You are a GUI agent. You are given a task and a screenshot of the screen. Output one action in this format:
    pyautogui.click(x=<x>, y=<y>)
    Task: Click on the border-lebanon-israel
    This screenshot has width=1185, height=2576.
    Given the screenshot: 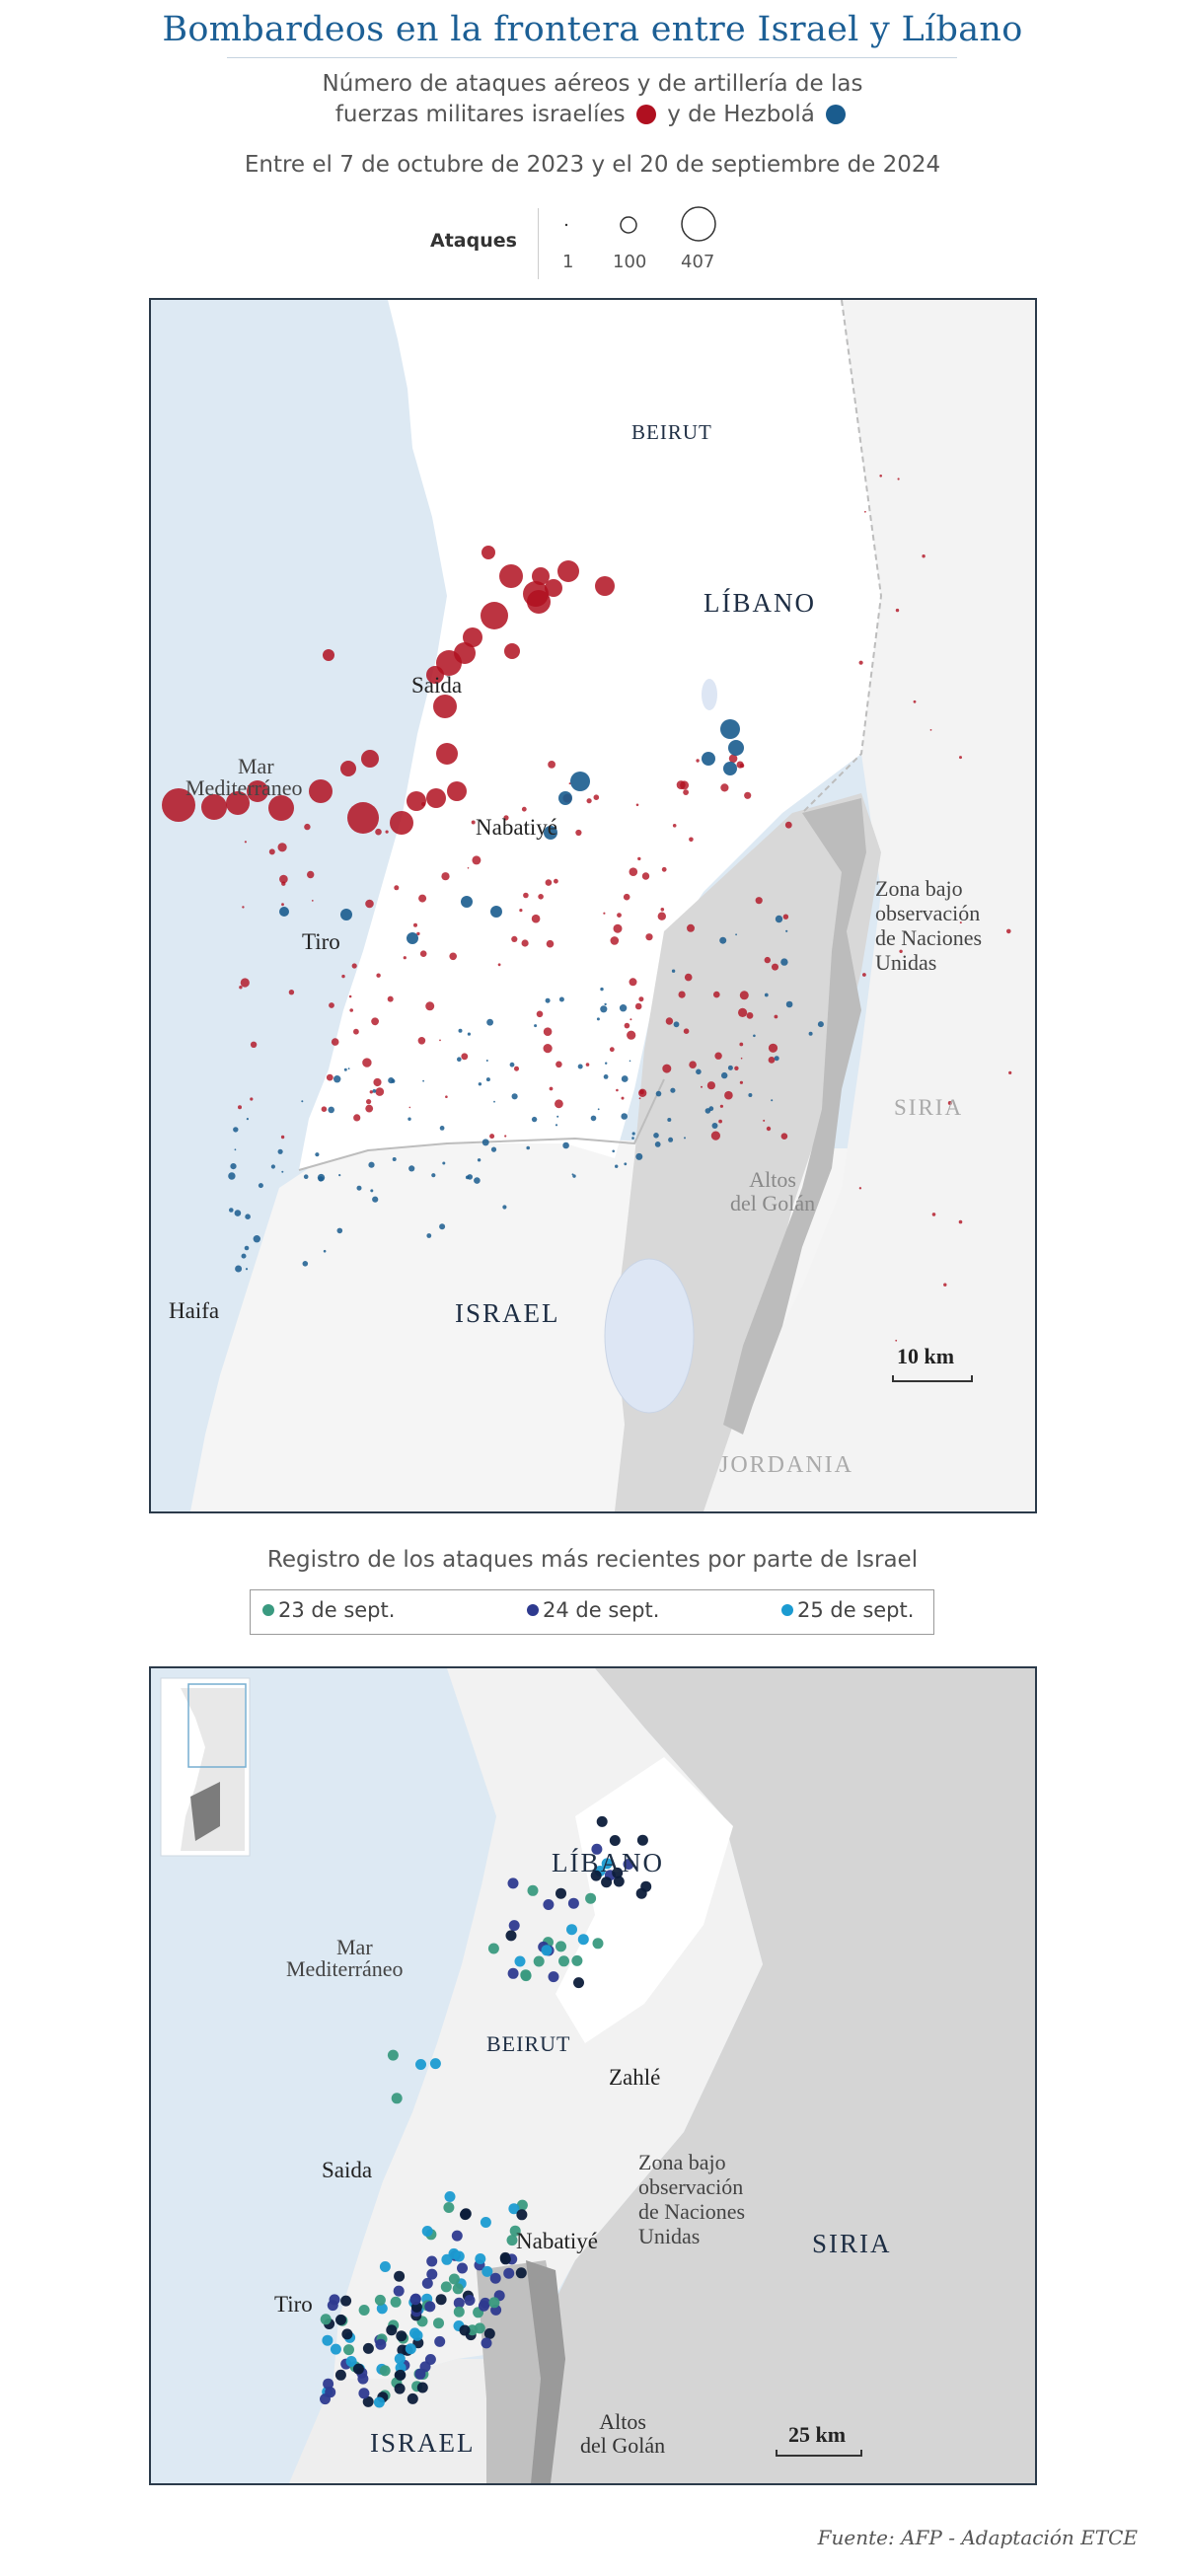 What is the action you would take?
    pyautogui.click(x=481, y=1124)
    